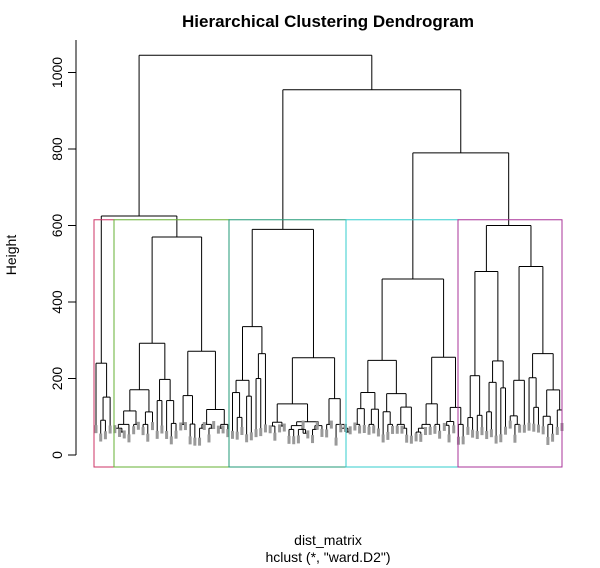 The width and height of the screenshot is (600, 568). I want to click on y-axis-label: Height, so click(11, 255).